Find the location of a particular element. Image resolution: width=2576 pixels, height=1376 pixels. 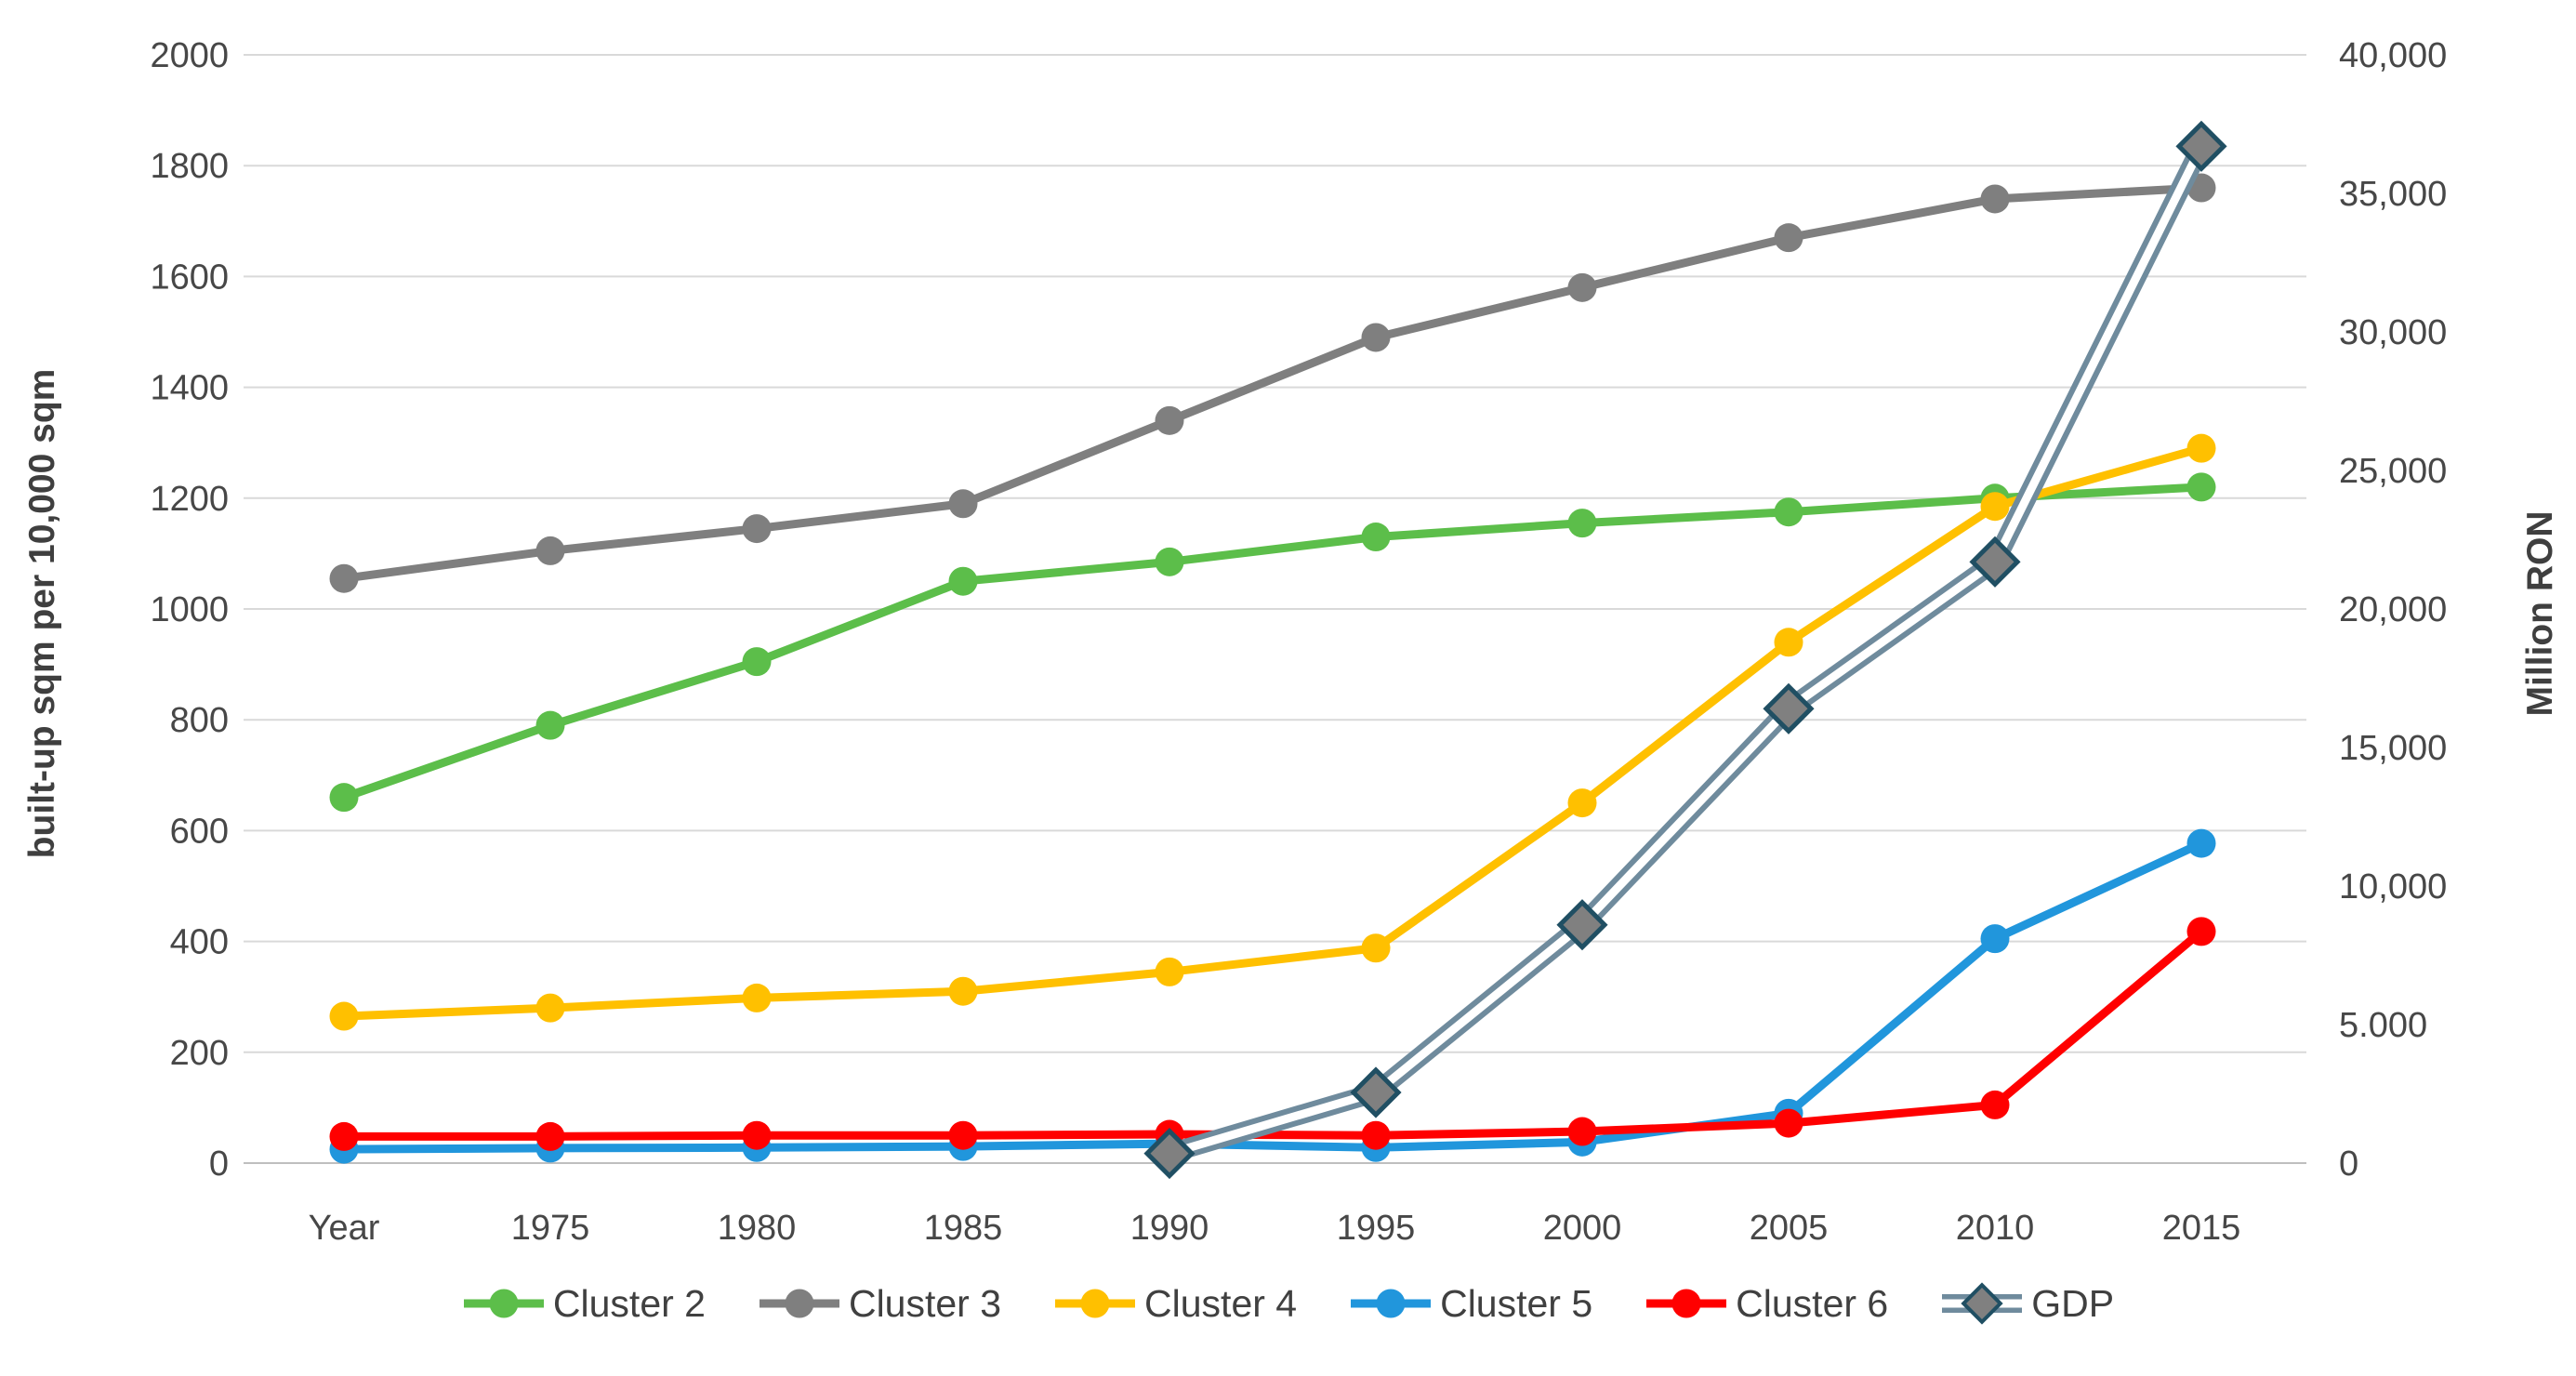

right-axis-tick: 15,000 is located at coordinates (2393, 748).